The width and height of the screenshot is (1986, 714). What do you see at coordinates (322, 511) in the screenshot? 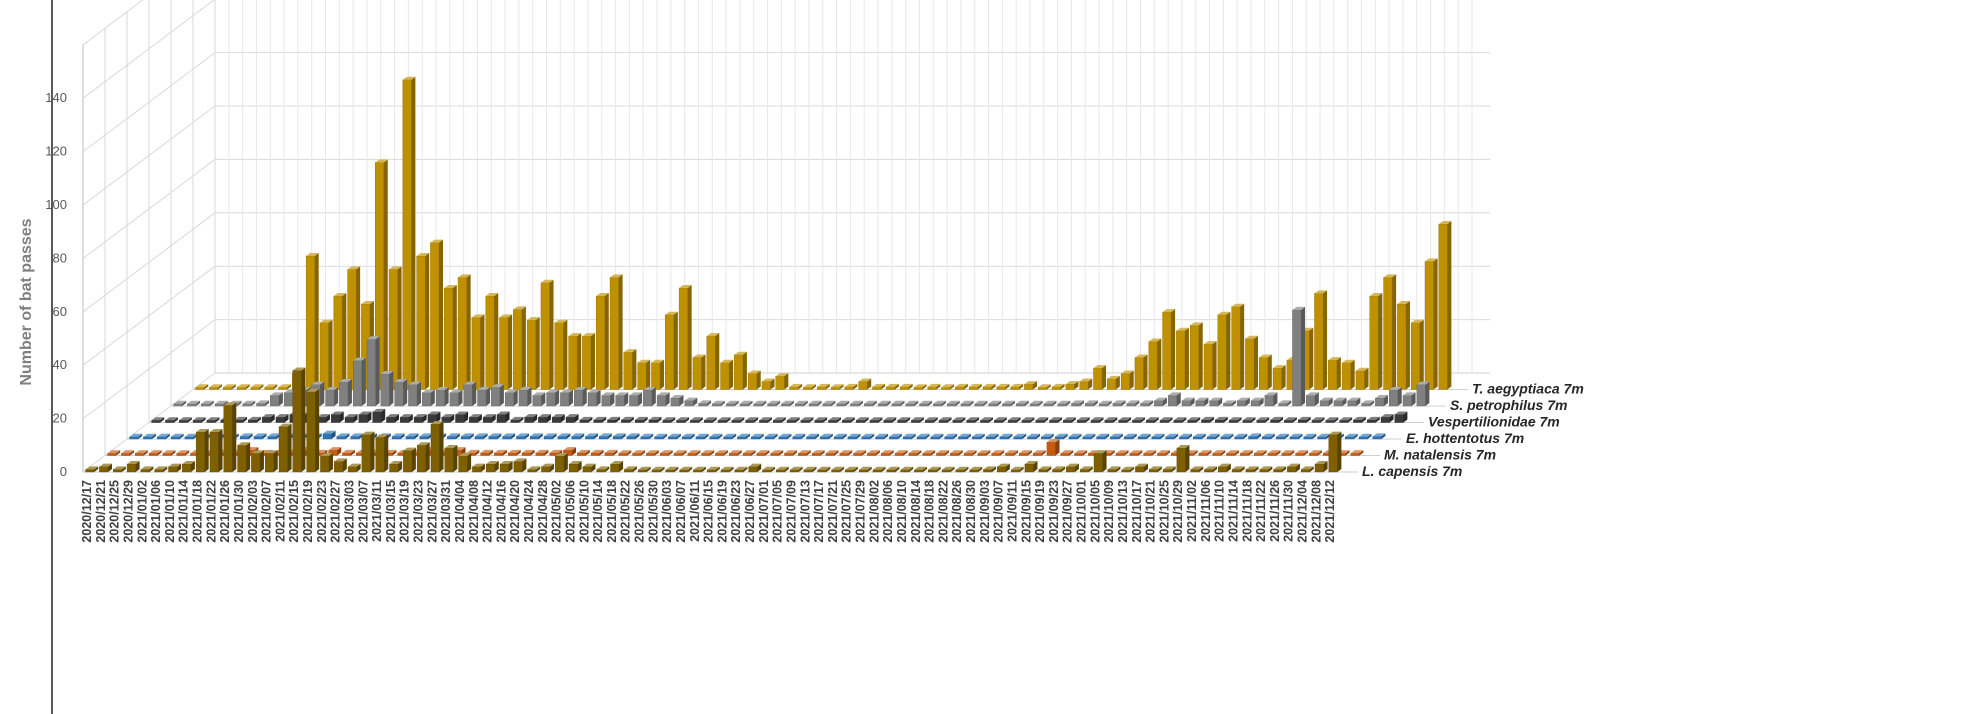
I see `x-tick-label: 2021/02/23` at bounding box center [322, 511].